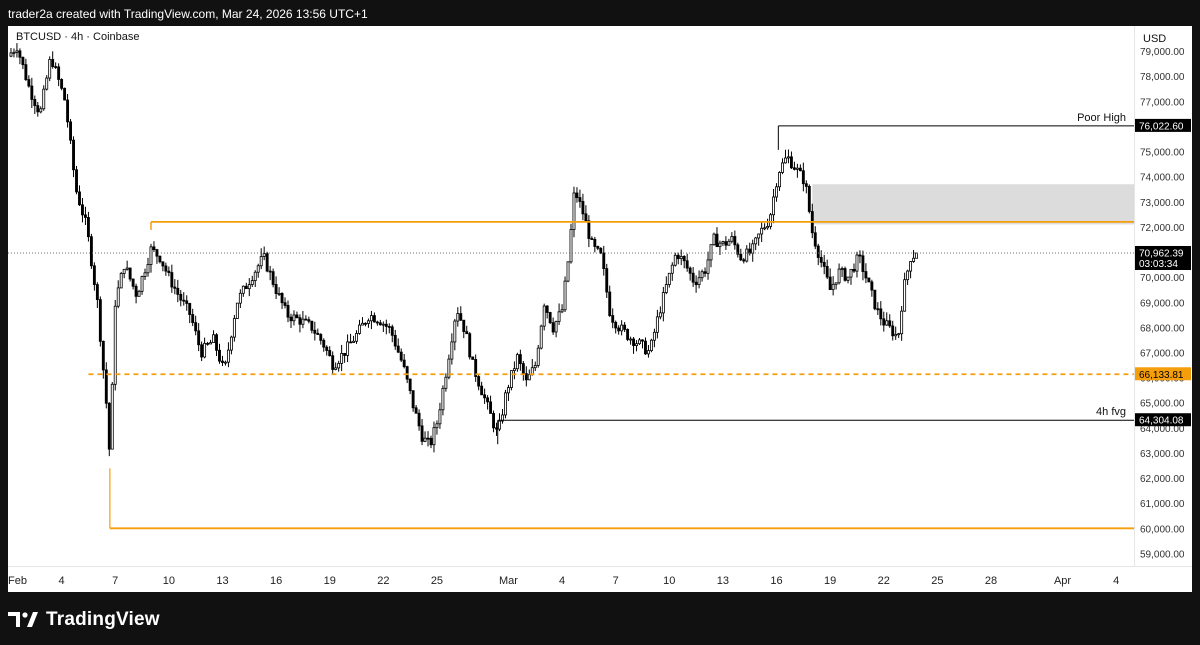 The height and width of the screenshot is (645, 1200). What do you see at coordinates (1162, 404) in the screenshot?
I see `price-tick-label: 65,000.00` at bounding box center [1162, 404].